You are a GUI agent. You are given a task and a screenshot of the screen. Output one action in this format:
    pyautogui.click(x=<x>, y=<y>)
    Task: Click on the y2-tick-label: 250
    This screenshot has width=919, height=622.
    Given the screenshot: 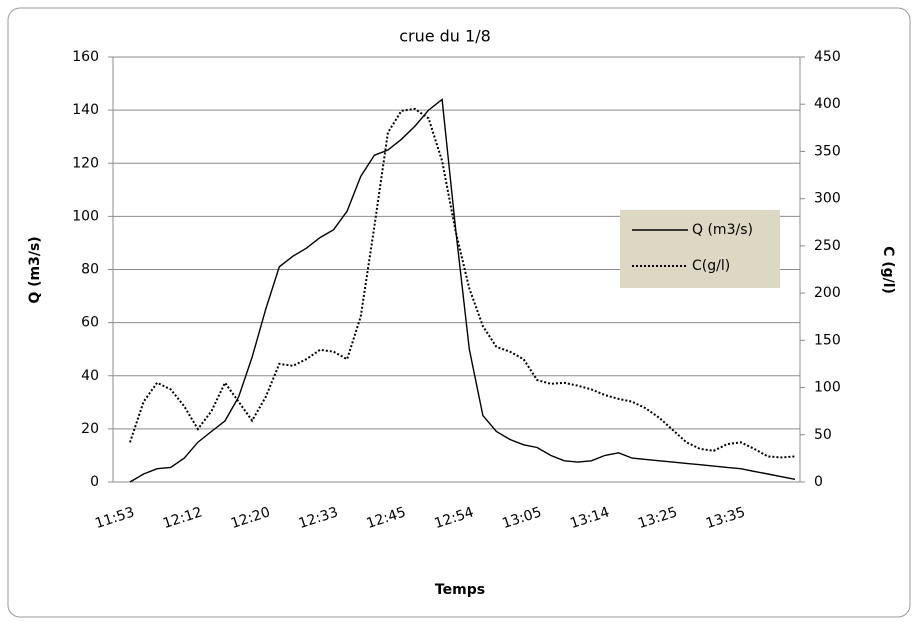 What is the action you would take?
    pyautogui.click(x=827, y=246)
    